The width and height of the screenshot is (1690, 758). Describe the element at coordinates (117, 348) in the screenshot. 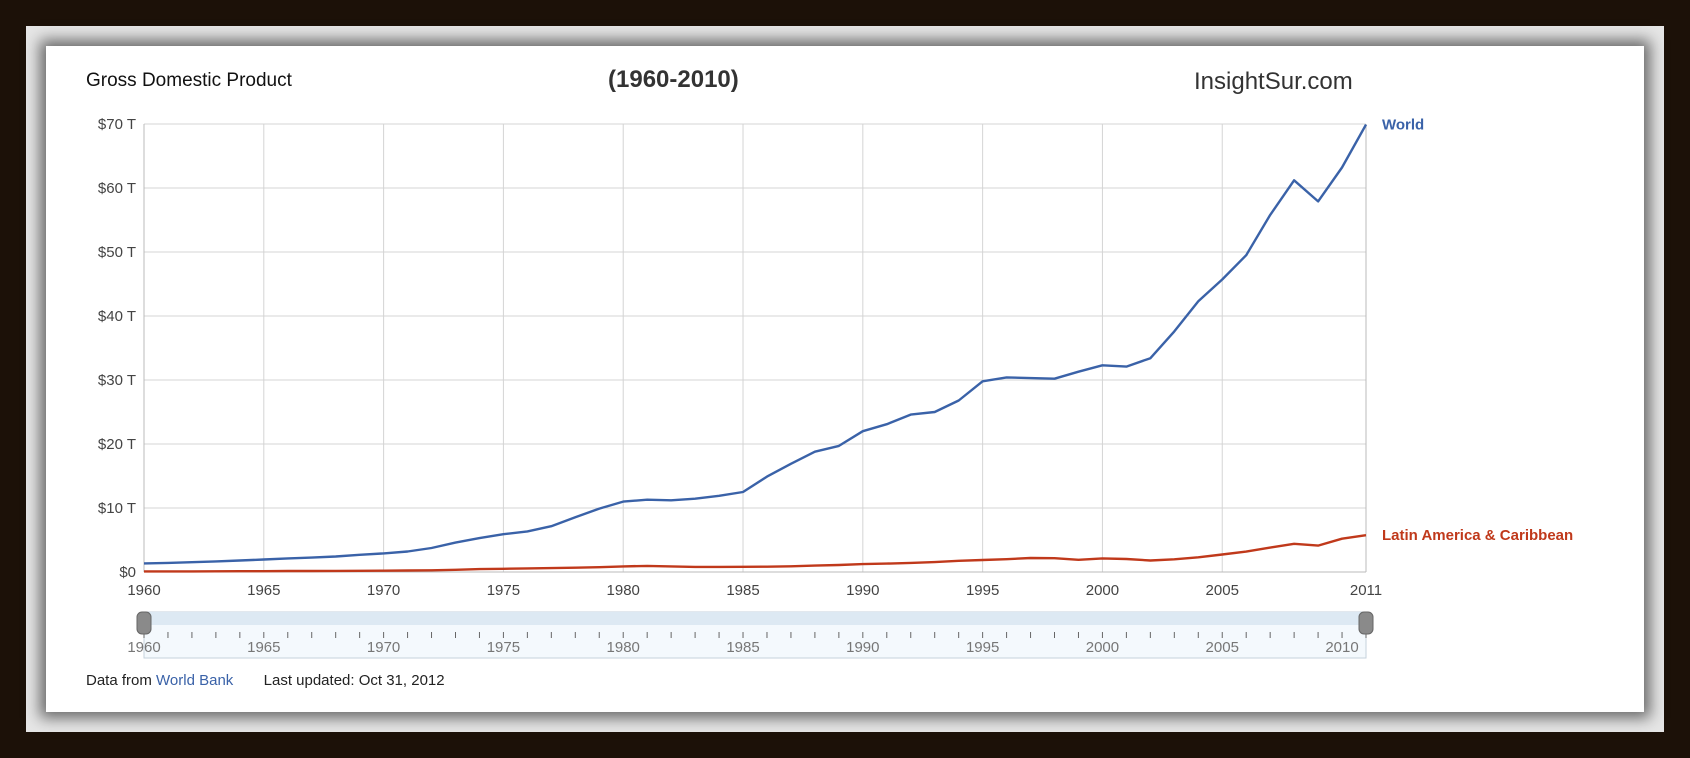

I see `y-axis-labels: $0 $10 T $20 T $30 T $40 T $50 T $60 T $70 T` at that location.